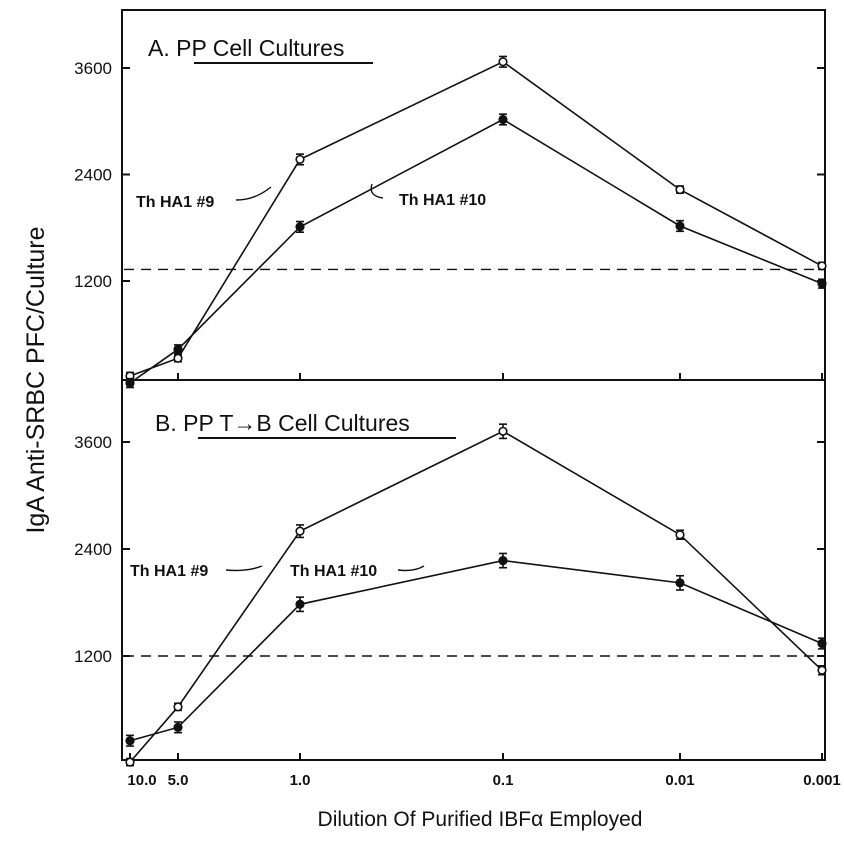 The image size is (844, 842). What do you see at coordinates (300, 780) in the screenshot?
I see `x-tick-label: 1.0` at bounding box center [300, 780].